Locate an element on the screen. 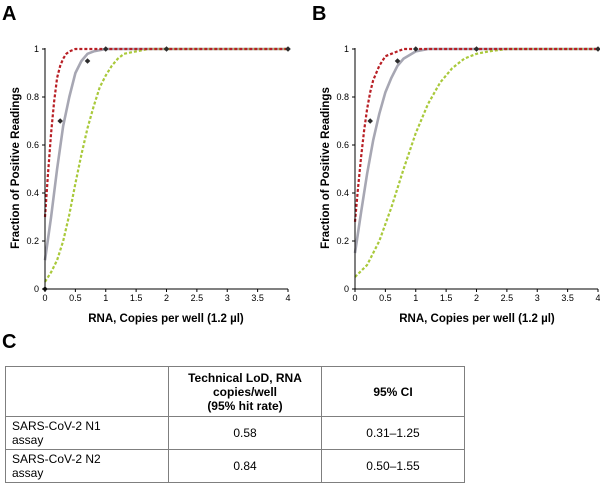 The image size is (600, 483). header-lod-line: (95% hit rate) is located at coordinates (245, 405).